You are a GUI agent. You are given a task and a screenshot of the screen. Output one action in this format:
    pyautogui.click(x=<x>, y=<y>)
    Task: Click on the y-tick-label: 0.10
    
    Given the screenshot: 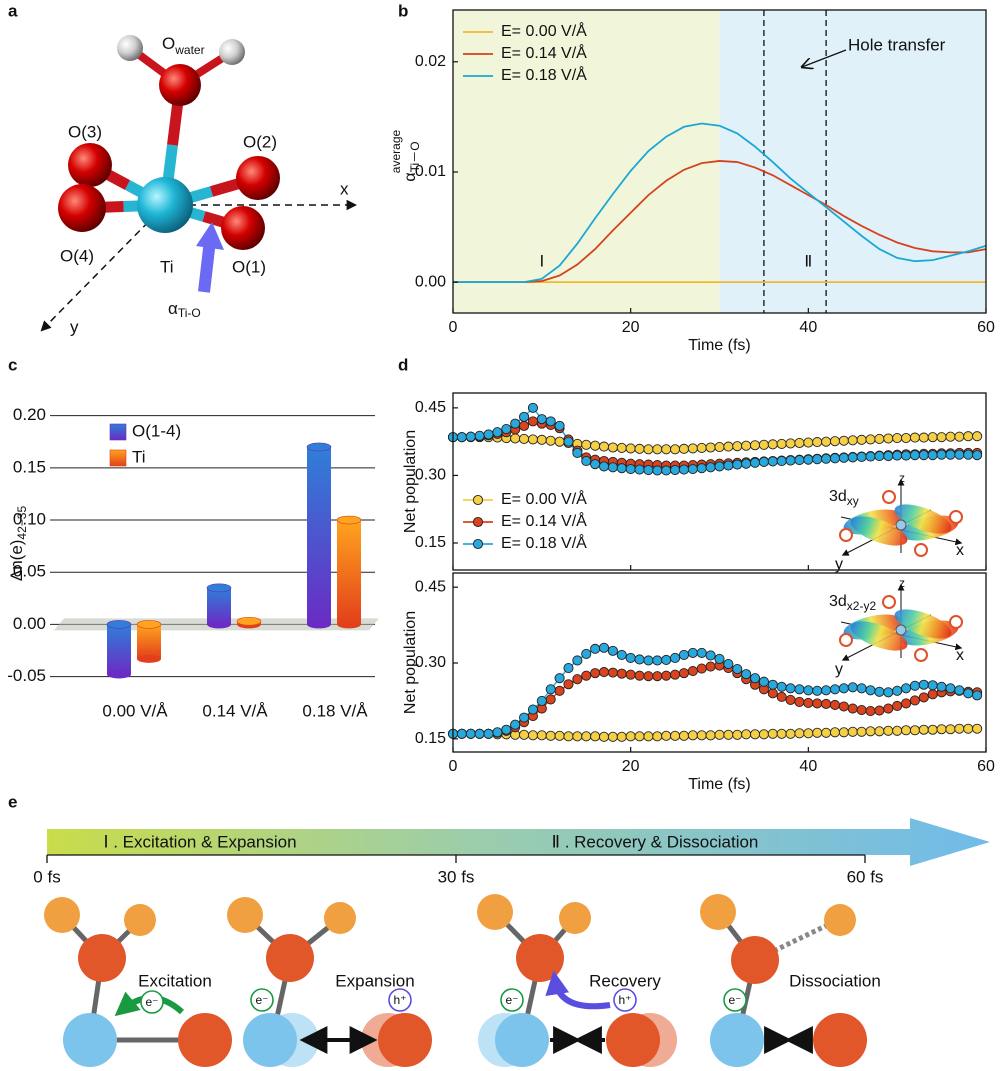 What is the action you would take?
    pyautogui.click(x=29, y=519)
    